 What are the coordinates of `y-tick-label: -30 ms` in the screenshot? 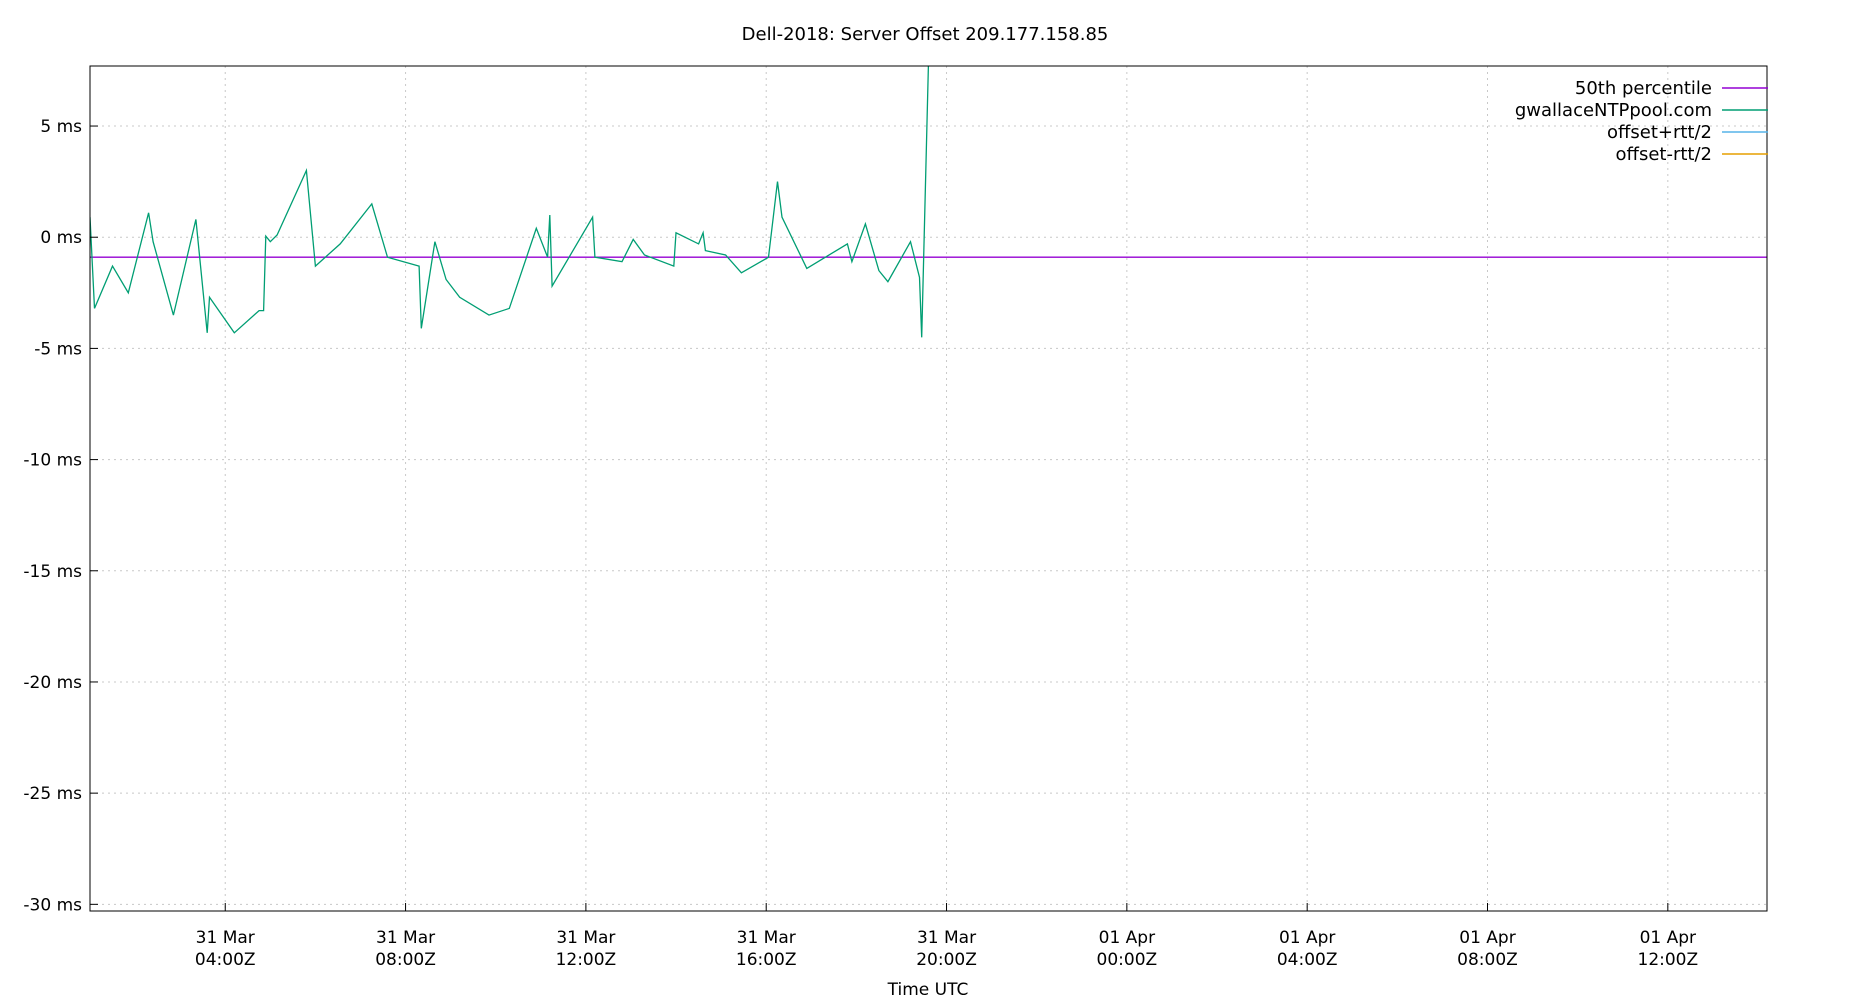 It's located at (52, 905).